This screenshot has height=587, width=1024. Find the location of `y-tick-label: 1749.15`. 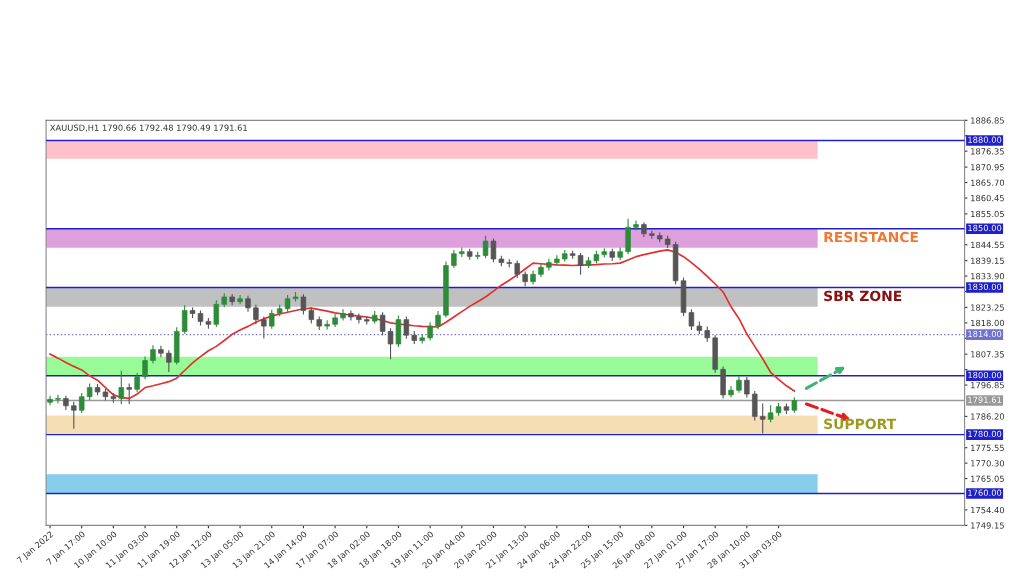

y-tick-label: 1749.15 is located at coordinates (987, 525).